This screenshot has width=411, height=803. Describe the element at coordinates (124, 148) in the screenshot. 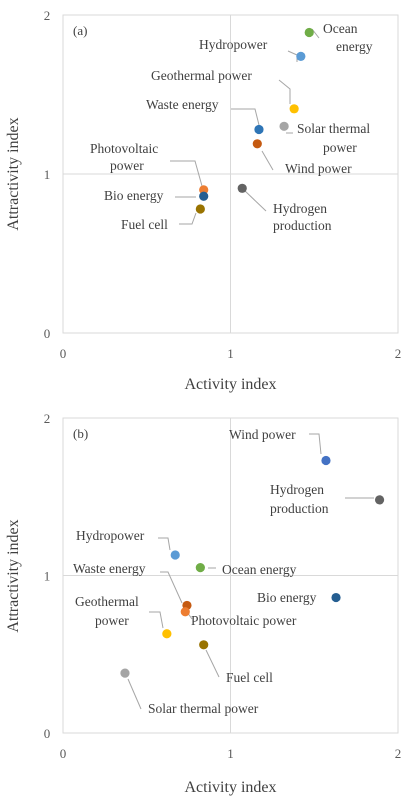

I see `point-label: Photovoltaic` at that location.